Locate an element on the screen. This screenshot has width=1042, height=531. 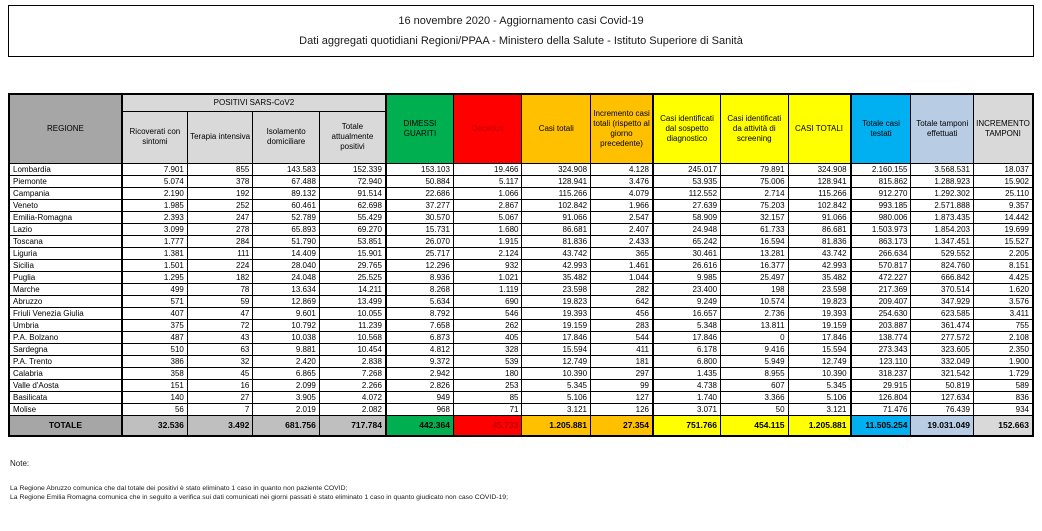
value-cell: 126 is located at coordinates (622, 409).